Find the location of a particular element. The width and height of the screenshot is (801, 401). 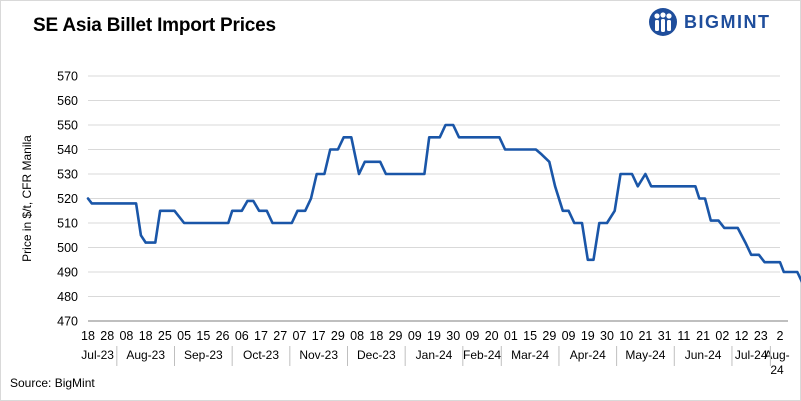

x-day-label: 25 is located at coordinates (165, 336).